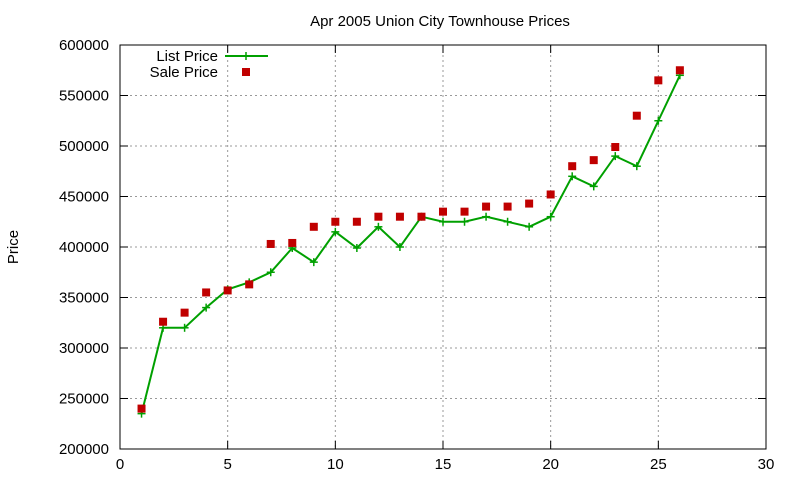 Image resolution: width=800 pixels, height=480 pixels. I want to click on legend-marker-list-price, so click(246, 56).